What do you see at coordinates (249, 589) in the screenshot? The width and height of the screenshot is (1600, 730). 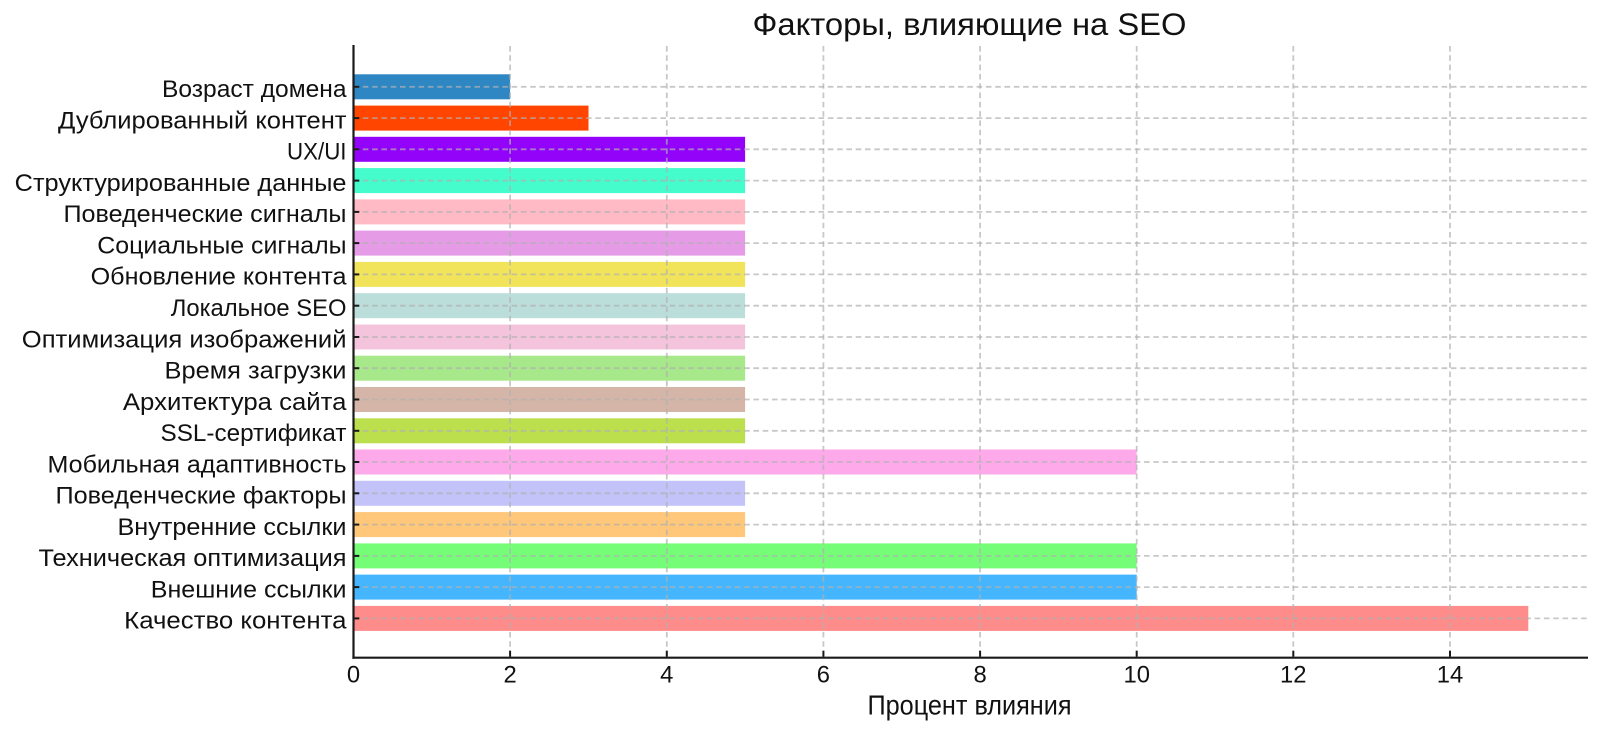 I see `svg-text: Внешние ссылки` at bounding box center [249, 589].